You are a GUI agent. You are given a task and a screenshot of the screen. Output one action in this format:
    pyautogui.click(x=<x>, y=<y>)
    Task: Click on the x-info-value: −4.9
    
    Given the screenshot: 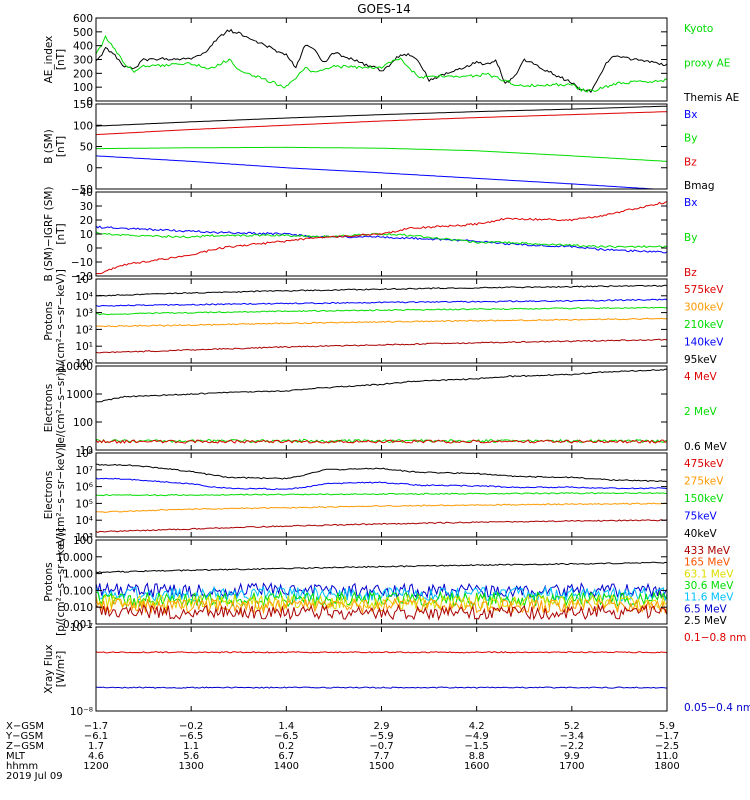 What is the action you would take?
    pyautogui.click(x=477, y=736)
    